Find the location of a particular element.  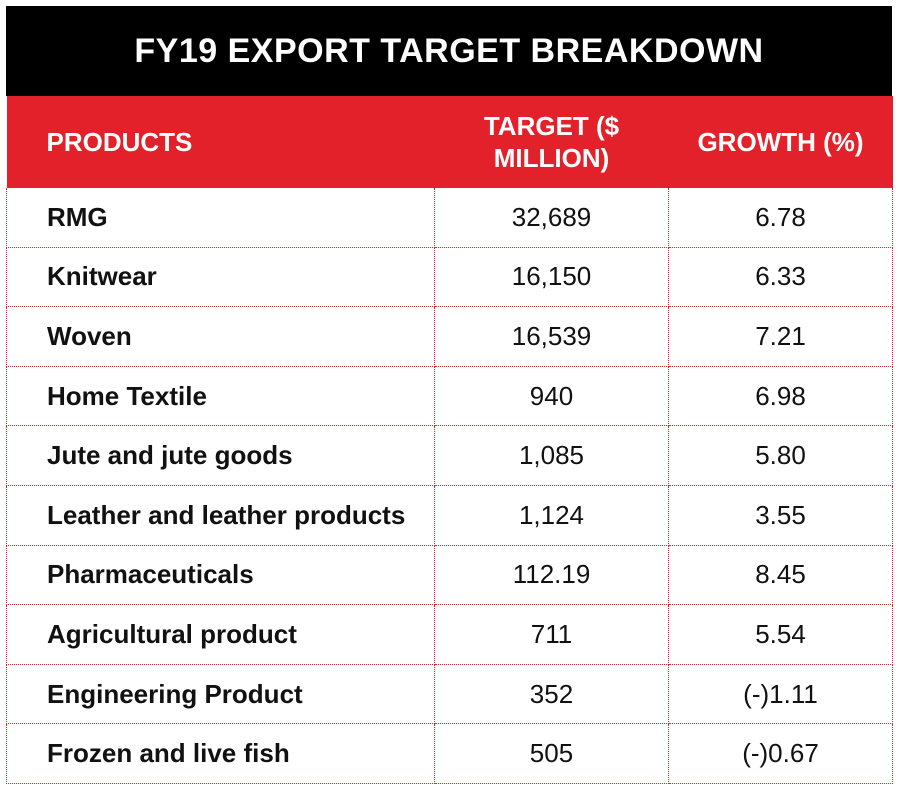

header-row: PRODUCTS TARGET ($ MILLION) GROWTH (%) is located at coordinates (449, 142).